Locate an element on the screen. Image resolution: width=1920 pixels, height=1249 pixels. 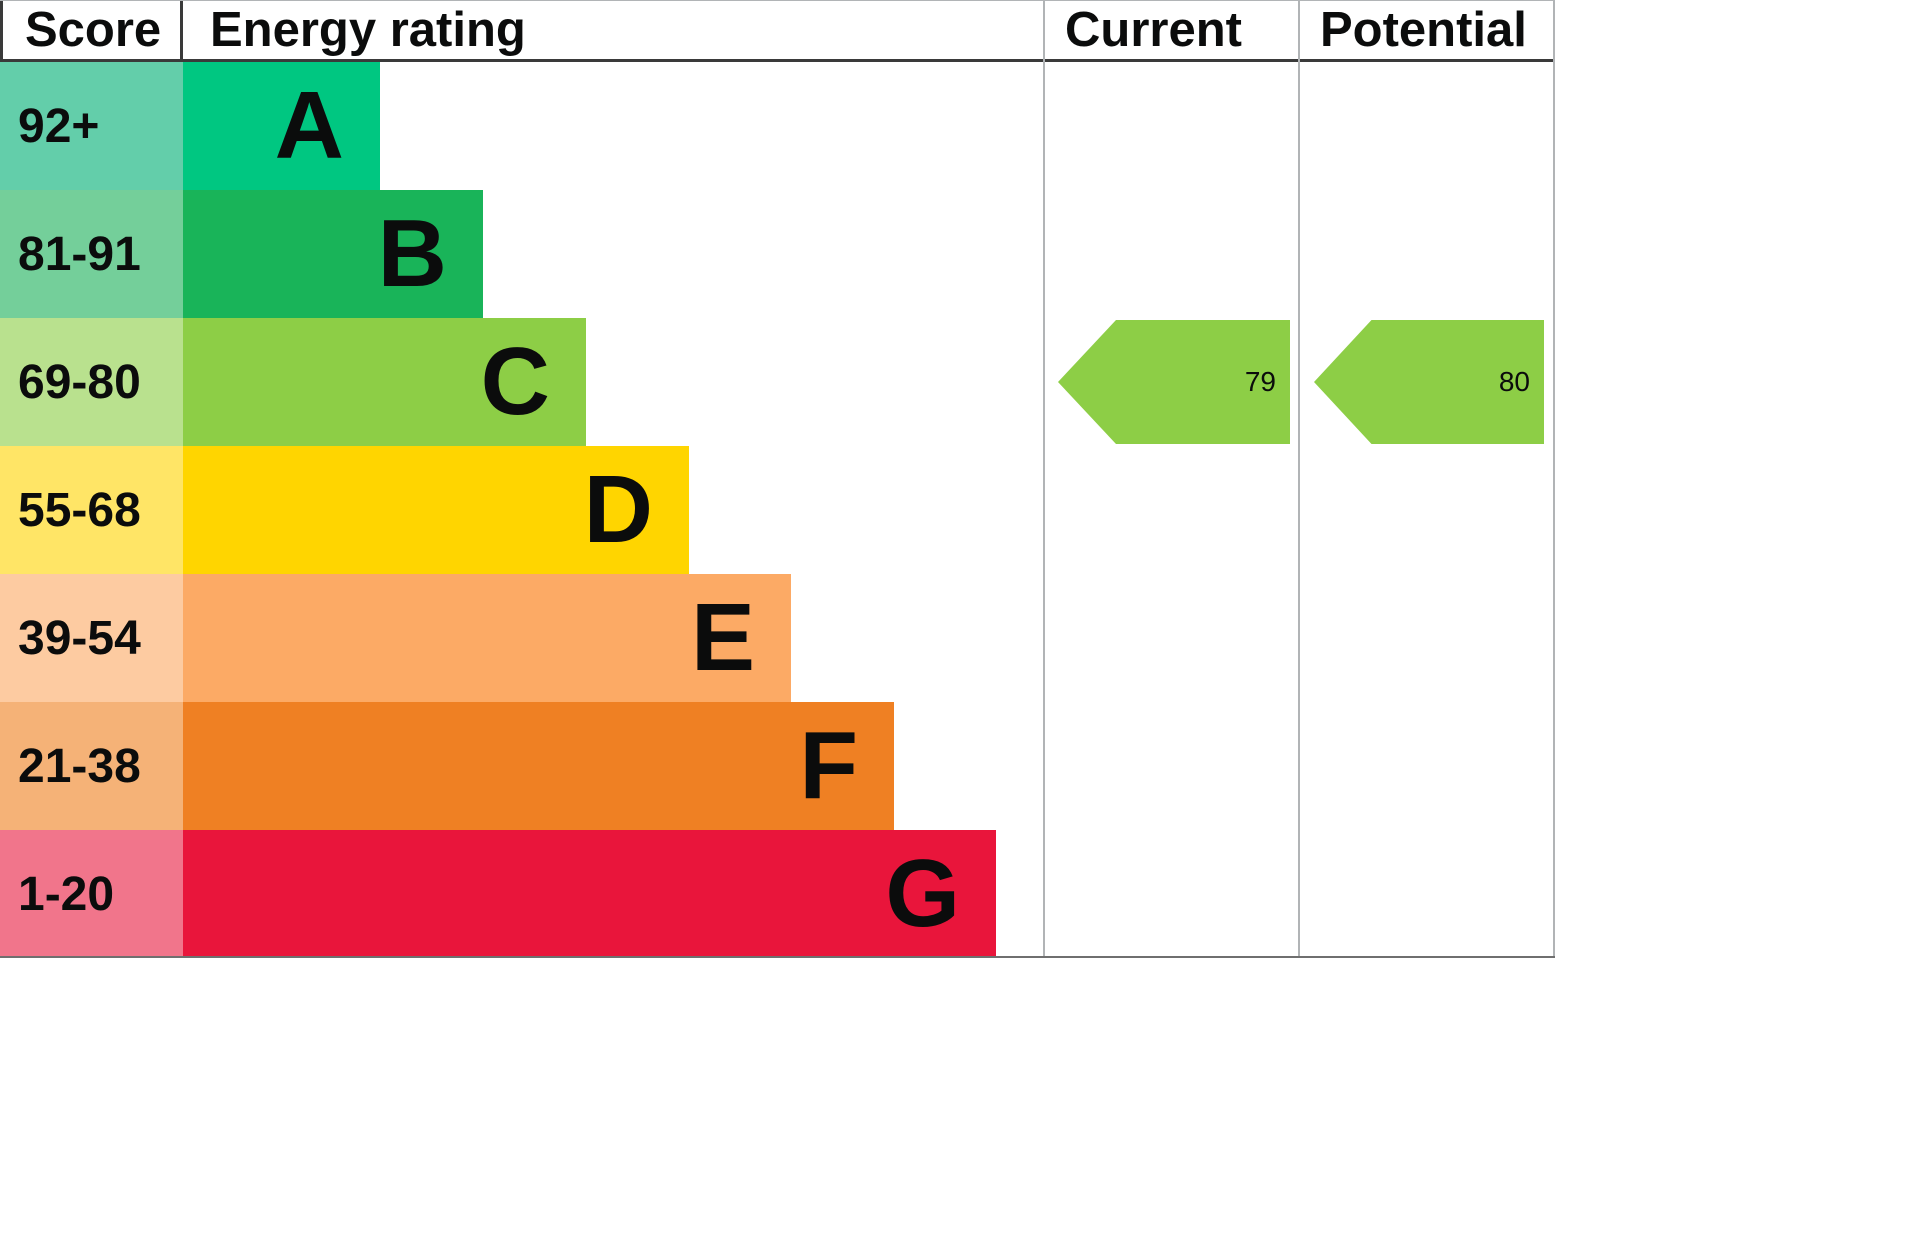
rating-bar: G is located at coordinates (589, 894).